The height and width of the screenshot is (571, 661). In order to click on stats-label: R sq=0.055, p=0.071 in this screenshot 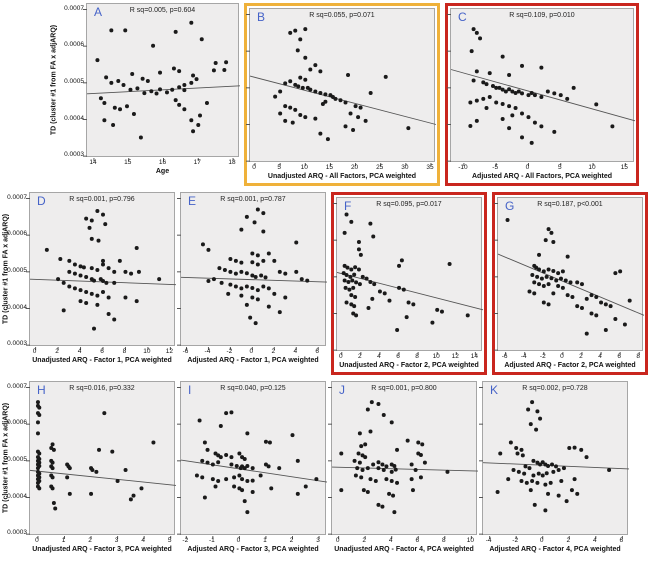, I will do `click(342, 15)`.